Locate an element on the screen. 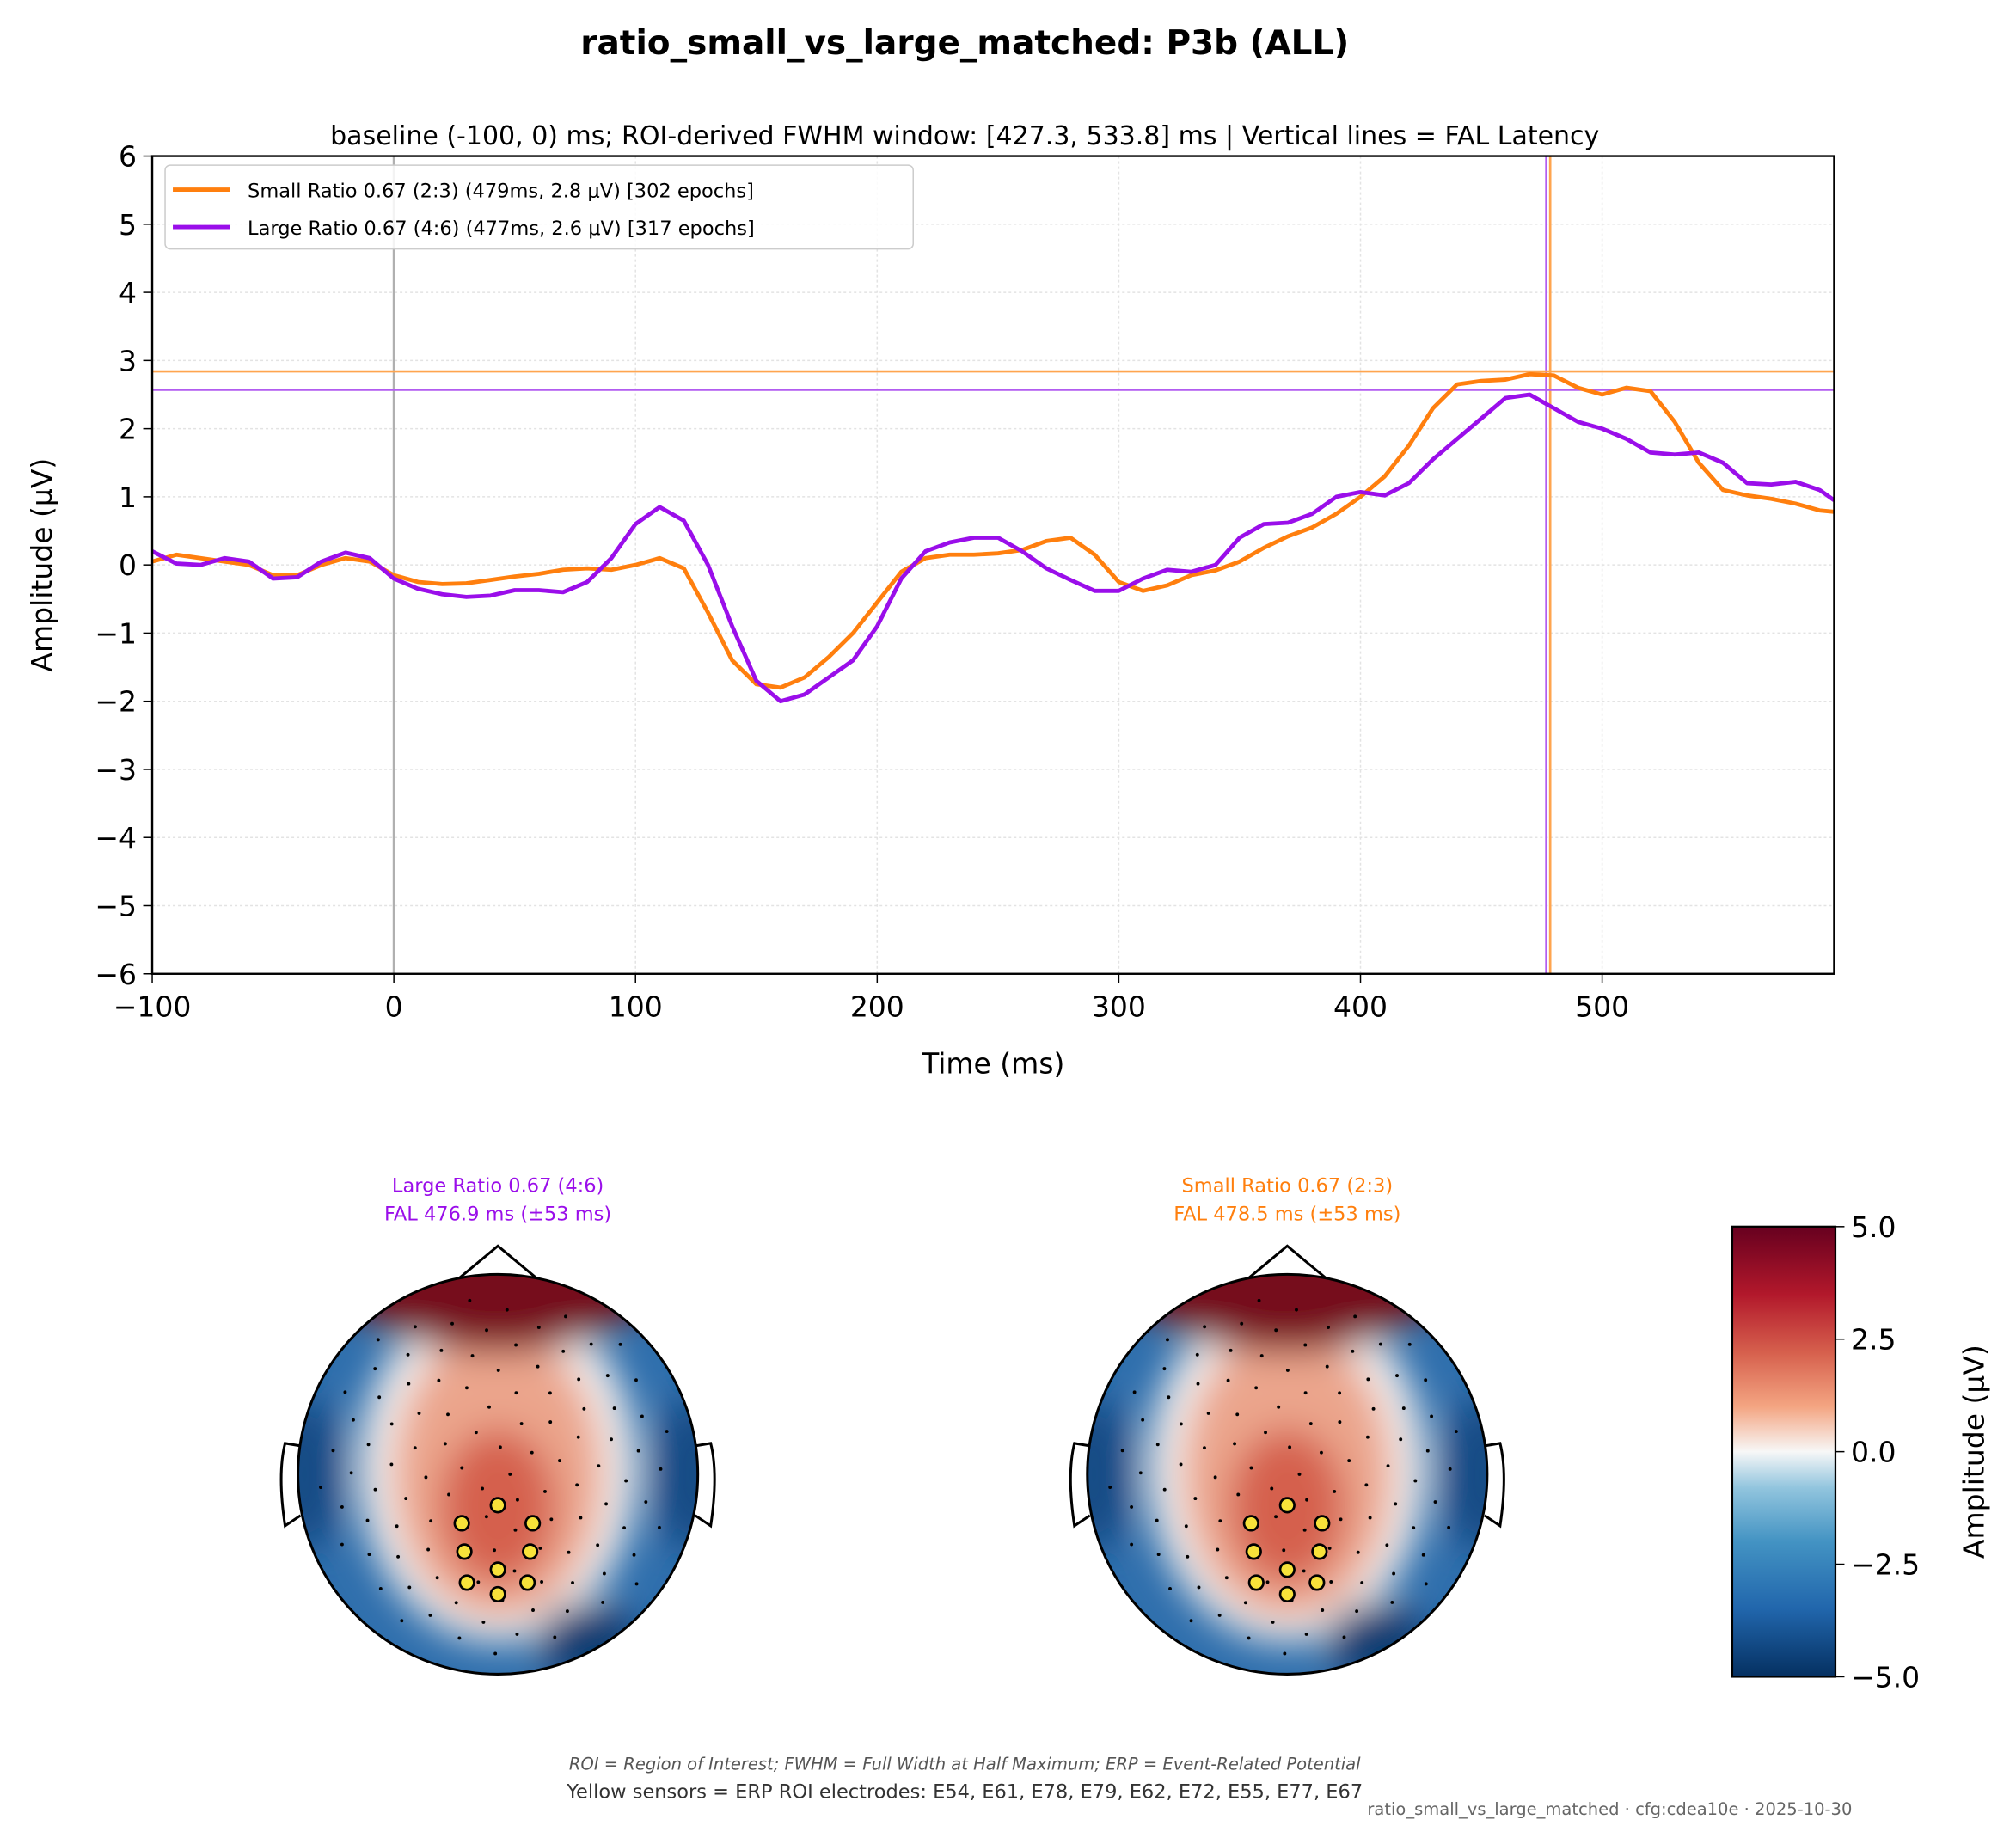 The image size is (2016, 1838). y-tick-label: 6 is located at coordinates (128, 157).